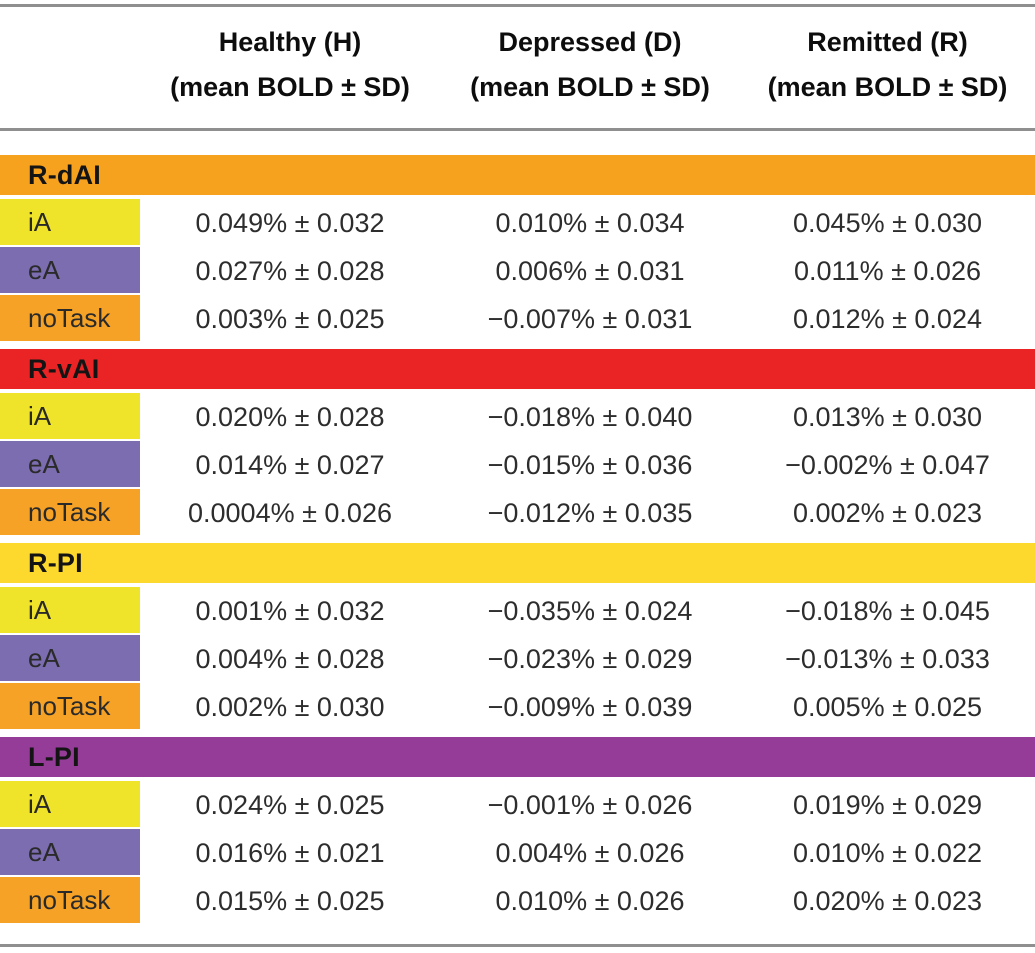  I want to click on bold-value-cell: 0.015% ± 0.025, so click(290, 900).